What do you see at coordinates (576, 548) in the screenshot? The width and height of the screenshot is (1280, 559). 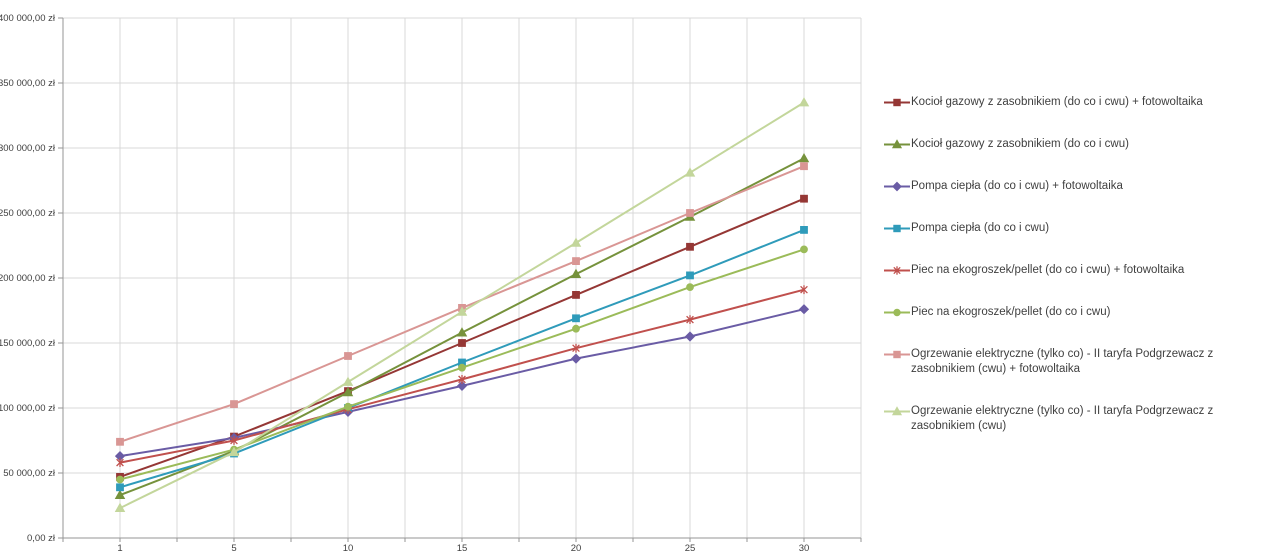 I see `x-axis-label: 20` at bounding box center [576, 548].